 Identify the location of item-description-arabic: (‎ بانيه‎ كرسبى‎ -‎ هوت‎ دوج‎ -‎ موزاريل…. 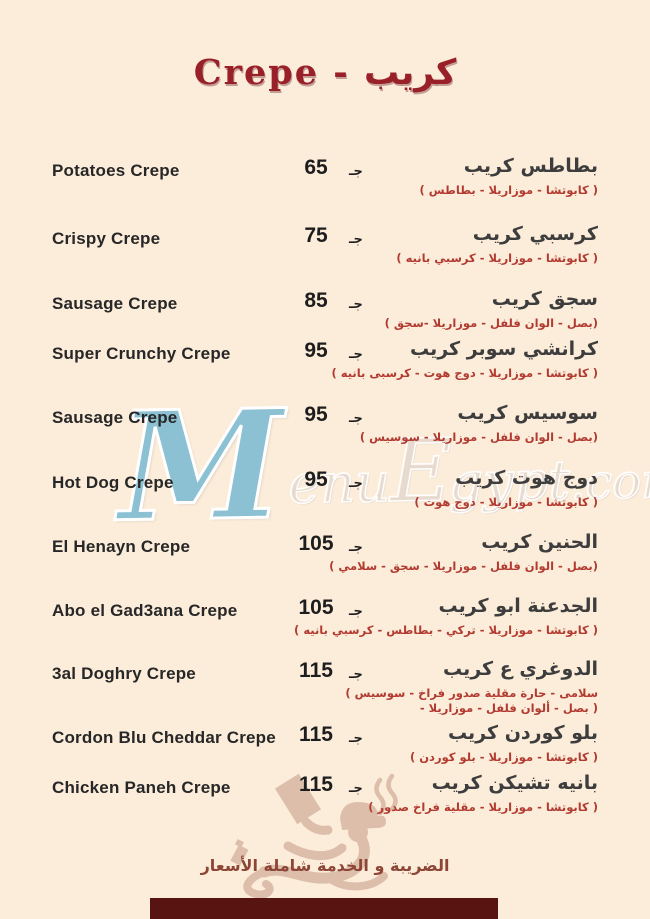
(464, 373).